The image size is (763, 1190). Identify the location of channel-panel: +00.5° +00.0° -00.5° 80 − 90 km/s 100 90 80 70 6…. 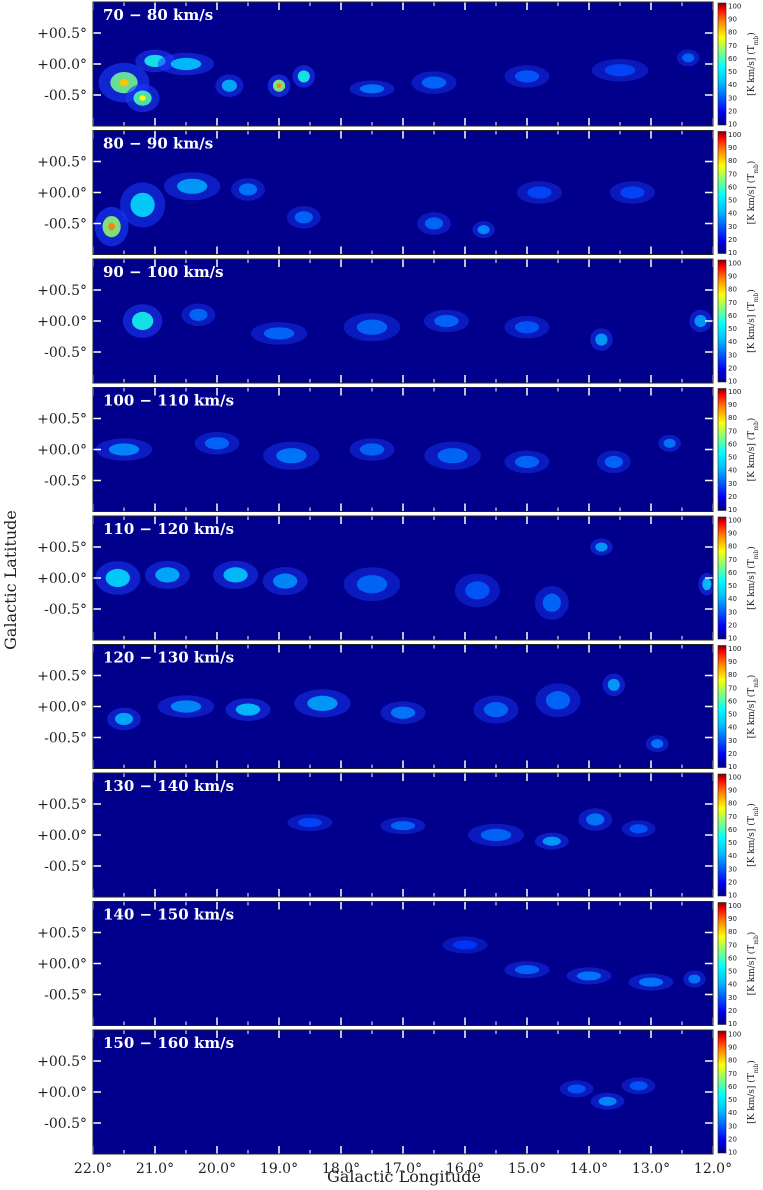
(398, 193).